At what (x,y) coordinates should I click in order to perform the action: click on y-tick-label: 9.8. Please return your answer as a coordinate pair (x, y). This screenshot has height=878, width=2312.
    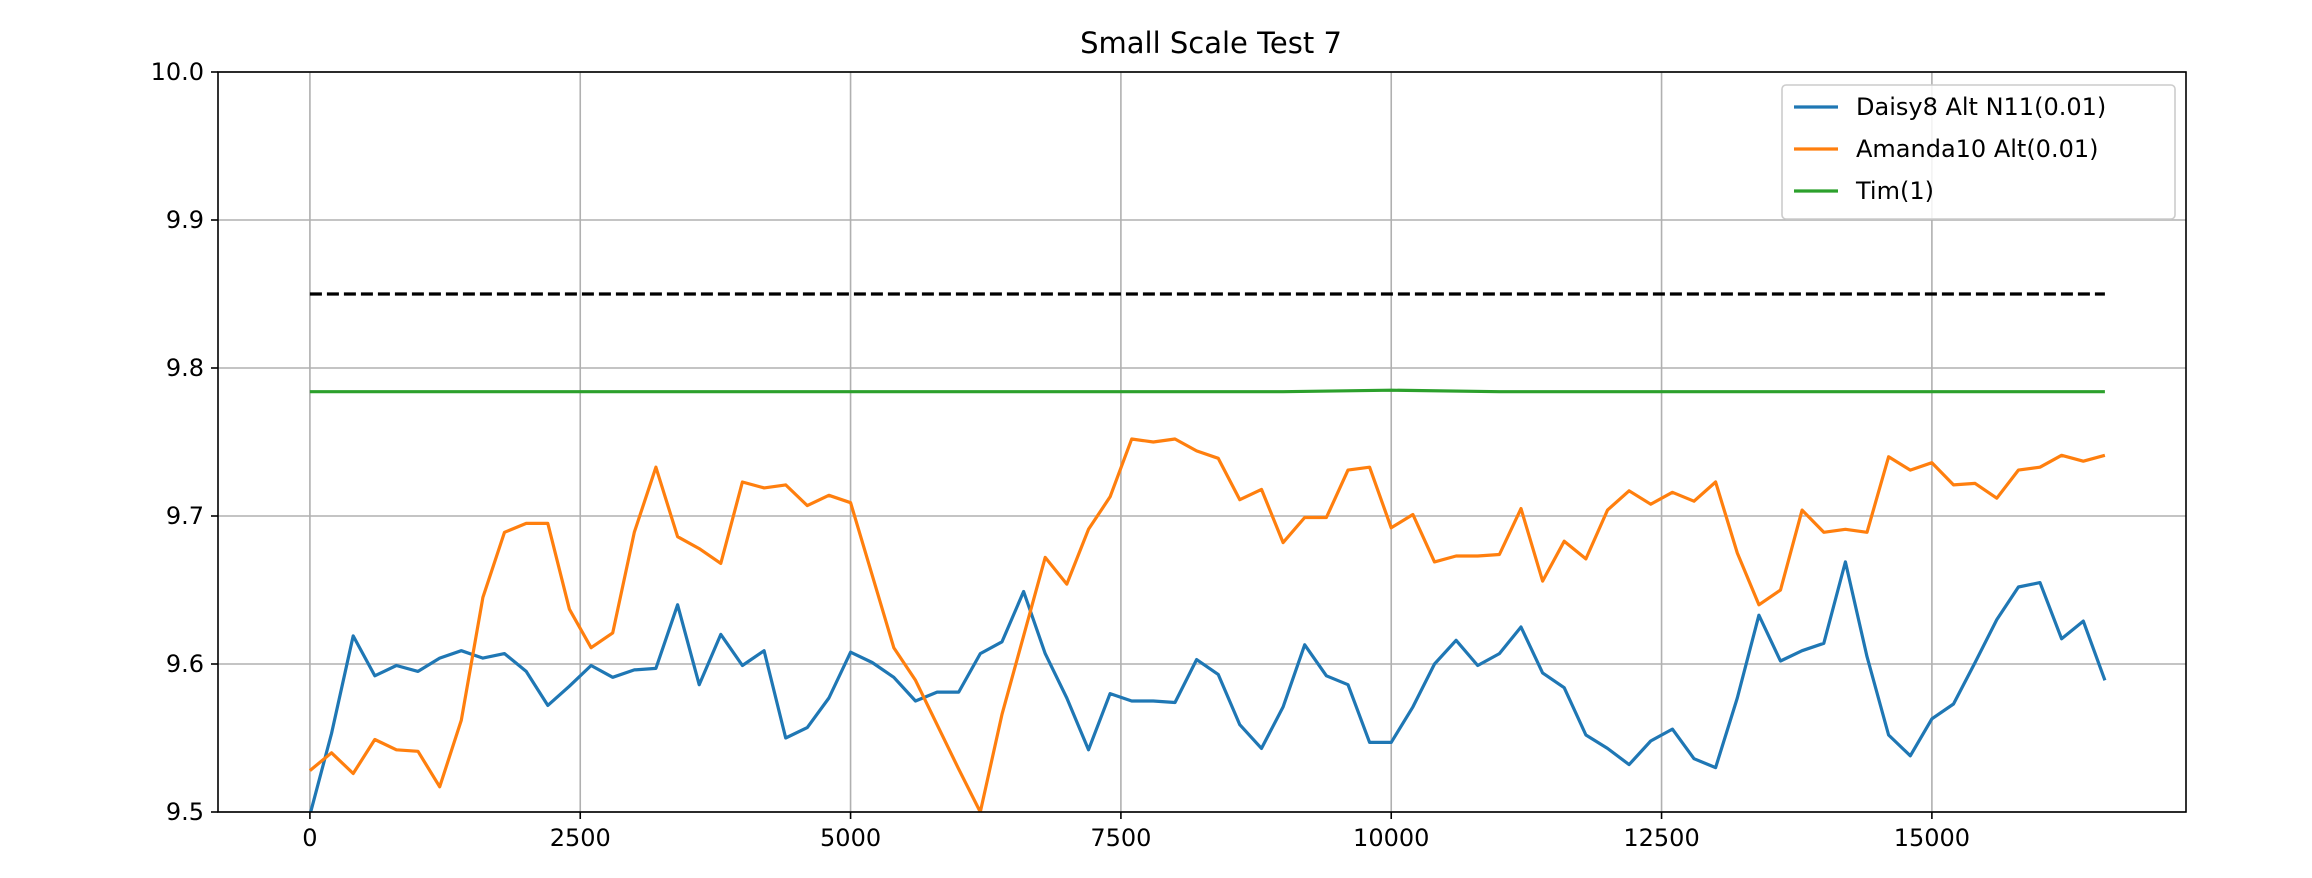
    Looking at the image, I should click on (185, 368).